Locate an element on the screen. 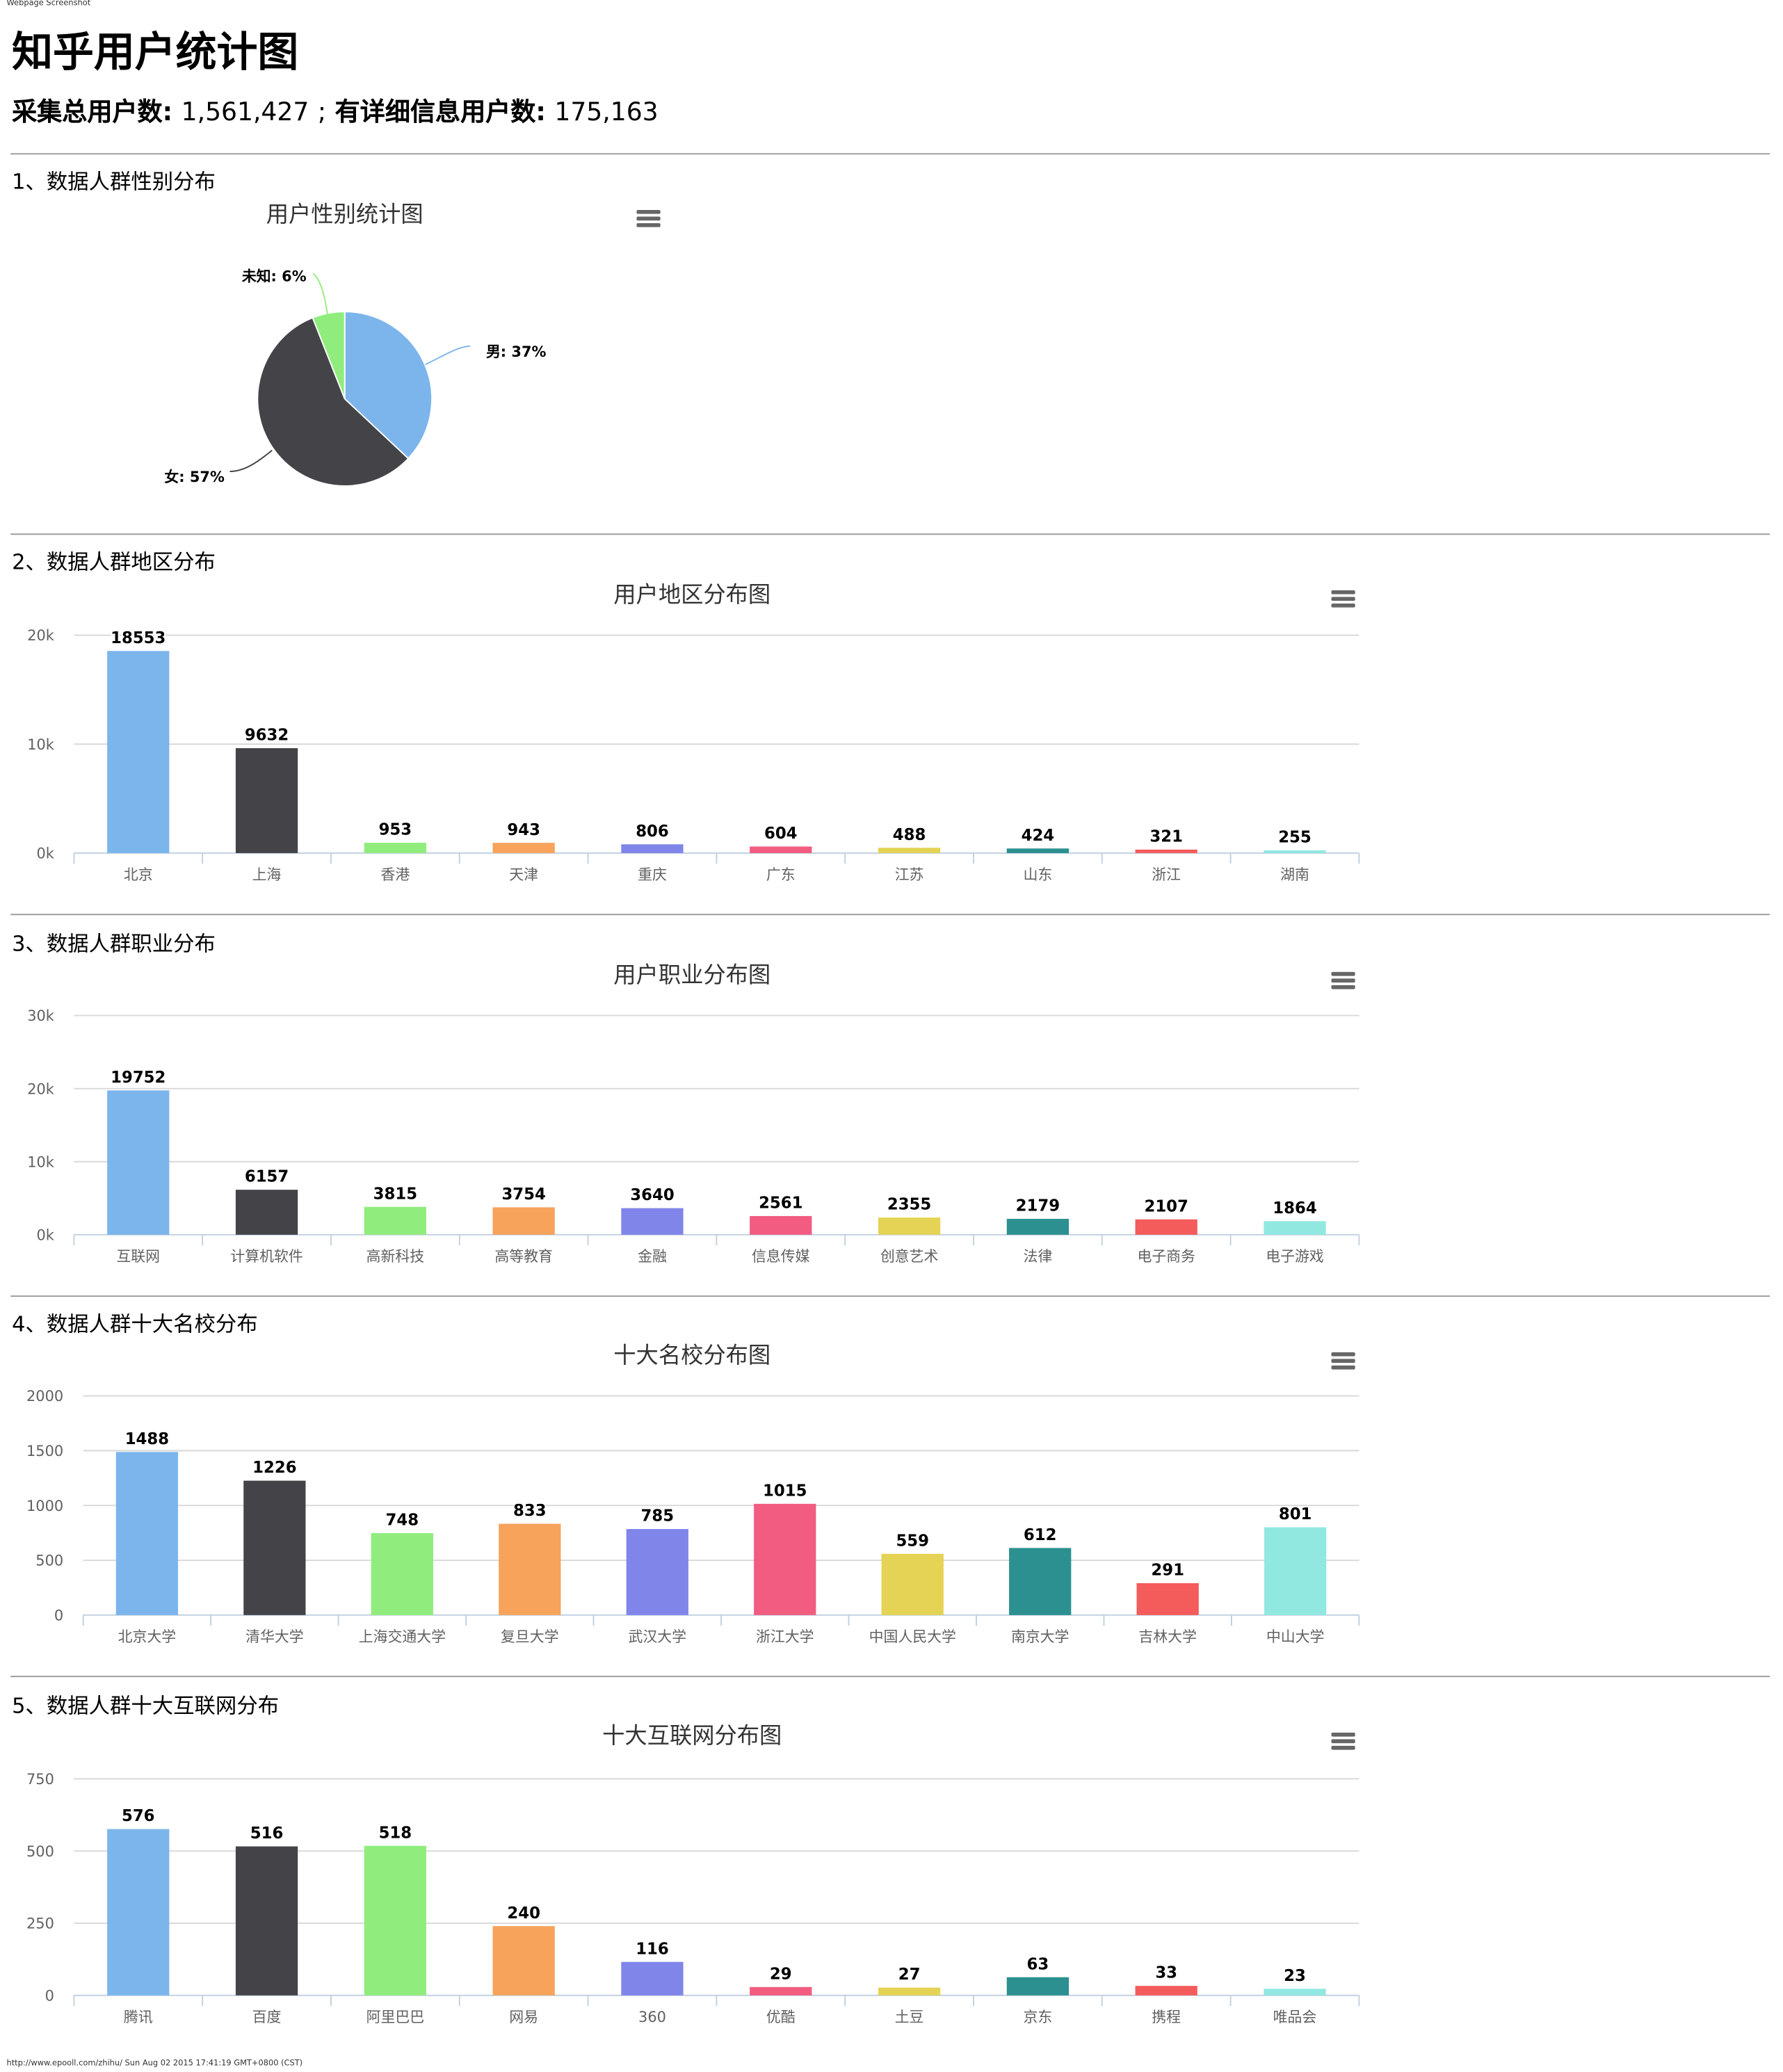 The image size is (1783, 2072). detailed-value: 175,163 is located at coordinates (606, 112).